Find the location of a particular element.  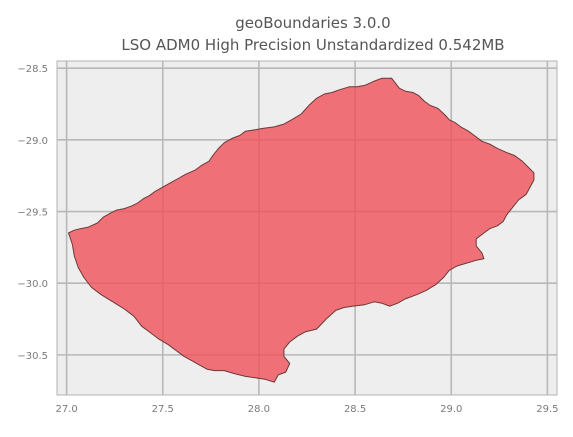

y-tick-label: −29.5 is located at coordinates (32, 213).